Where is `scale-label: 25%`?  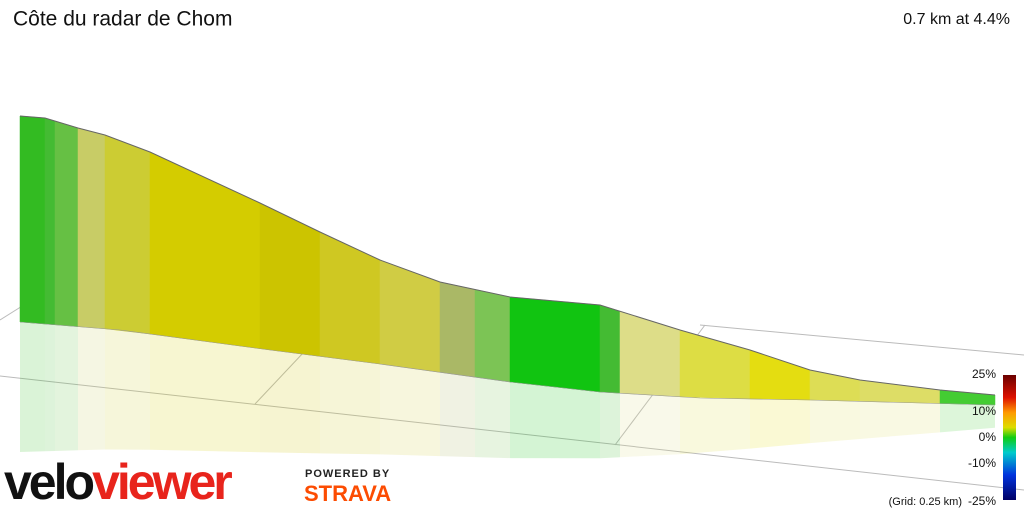 scale-label: 25% is located at coordinates (984, 374).